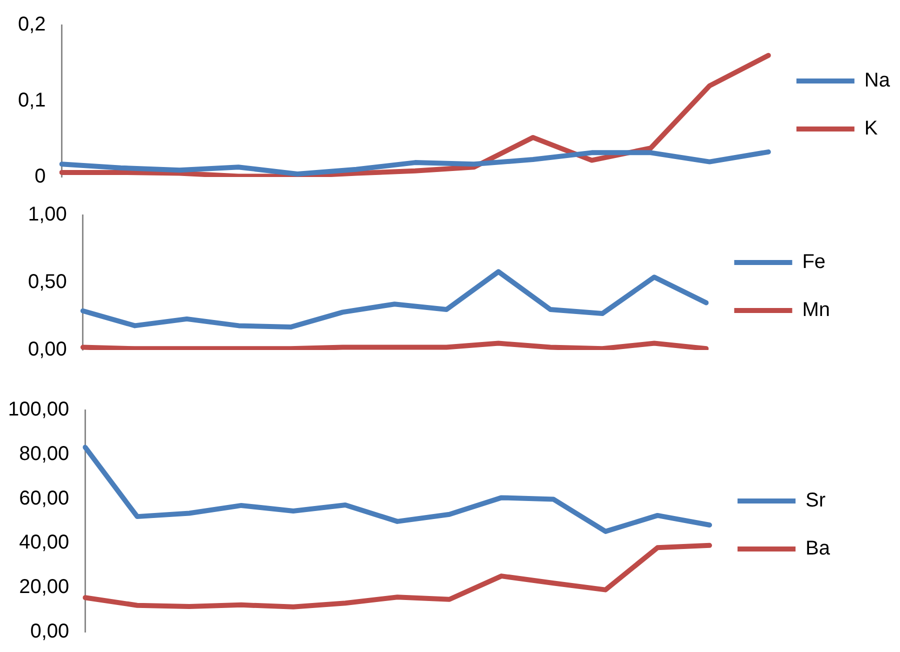  I want to click on y-tick-label: 60,00, so click(44, 498).